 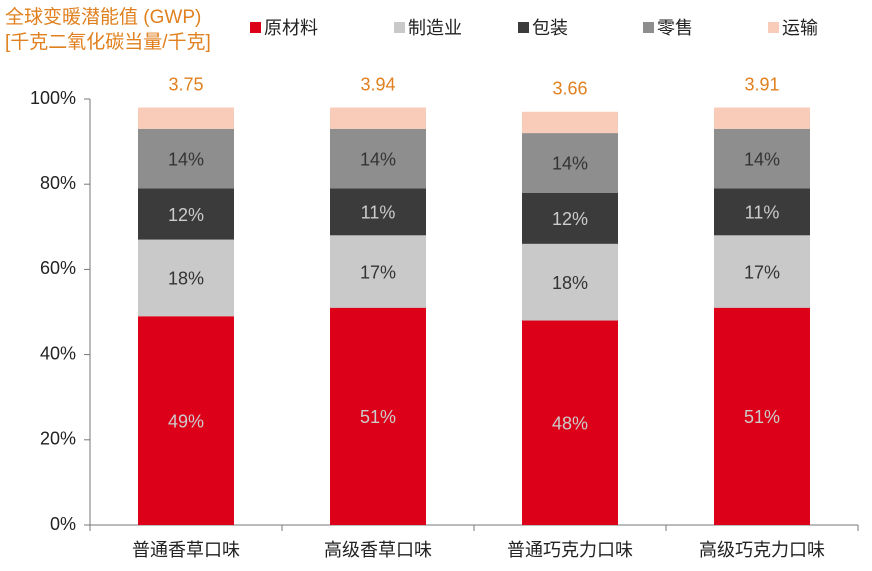 What do you see at coordinates (186, 550) in the screenshot?
I see `x-tick-label: 普通香草口味` at bounding box center [186, 550].